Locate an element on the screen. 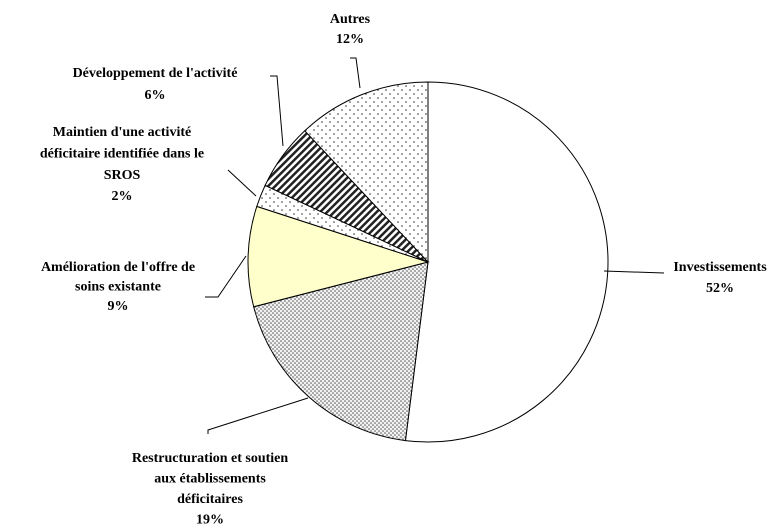 The width and height of the screenshot is (777, 526). category-label: aux établissements is located at coordinates (210, 479).